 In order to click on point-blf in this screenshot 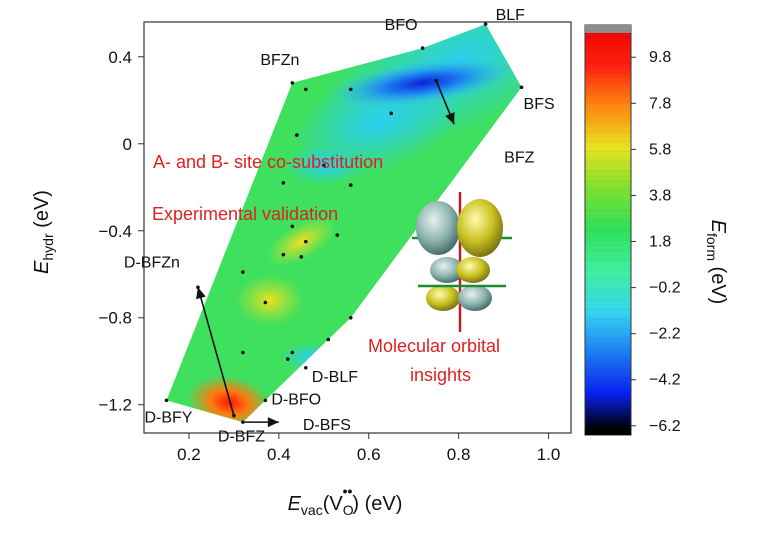, I will do `click(485, 24)`.